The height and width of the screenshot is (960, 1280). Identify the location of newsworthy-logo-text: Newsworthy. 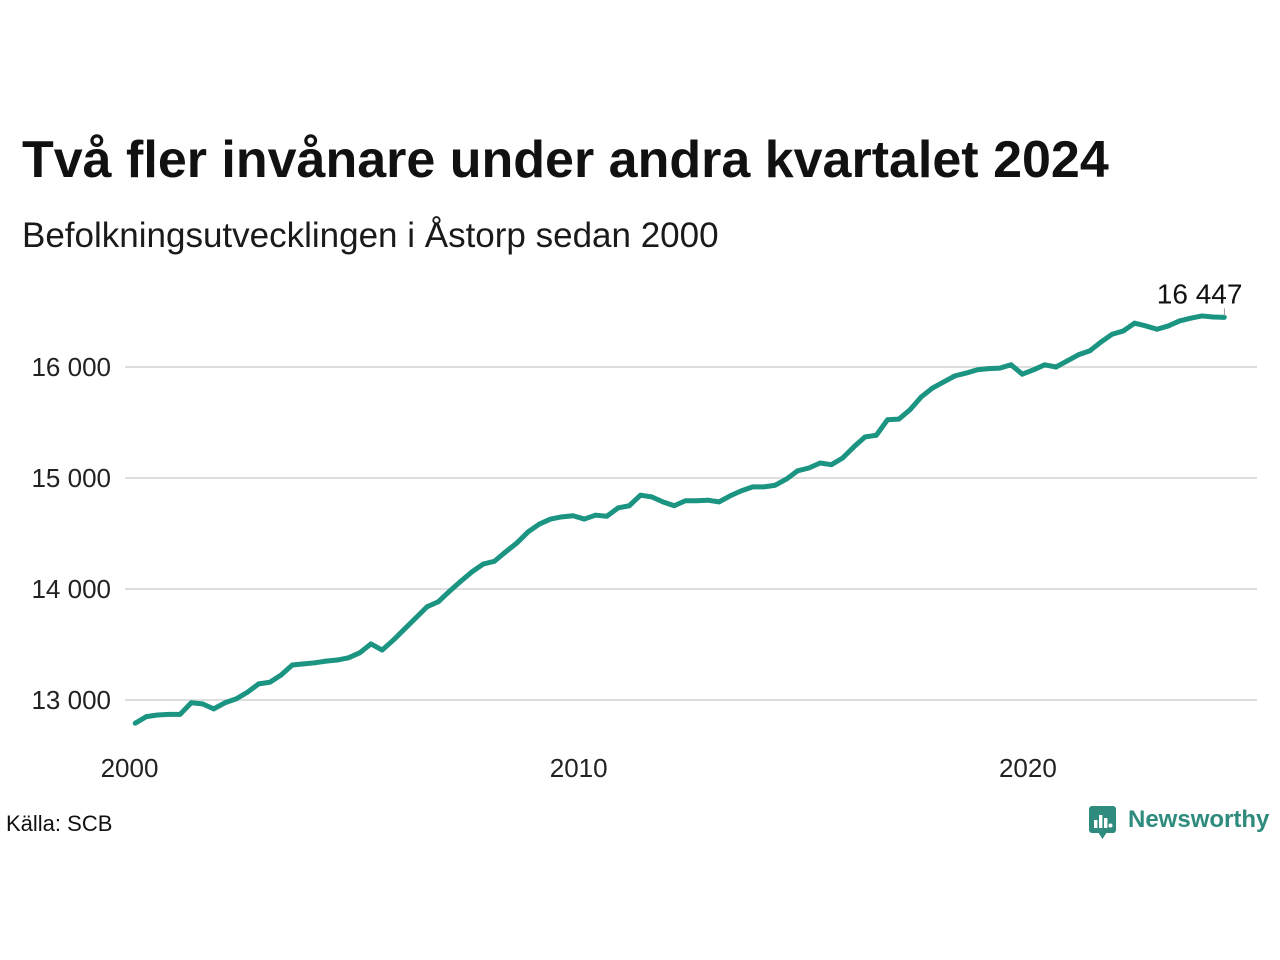
(1199, 819).